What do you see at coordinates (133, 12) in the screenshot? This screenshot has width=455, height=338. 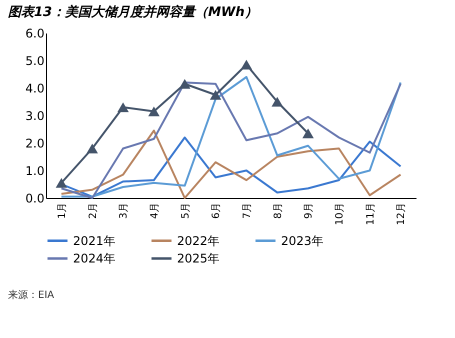 I see `chart-title: 图表13：美国大储月度并网容量（MWh）` at bounding box center [133, 12].